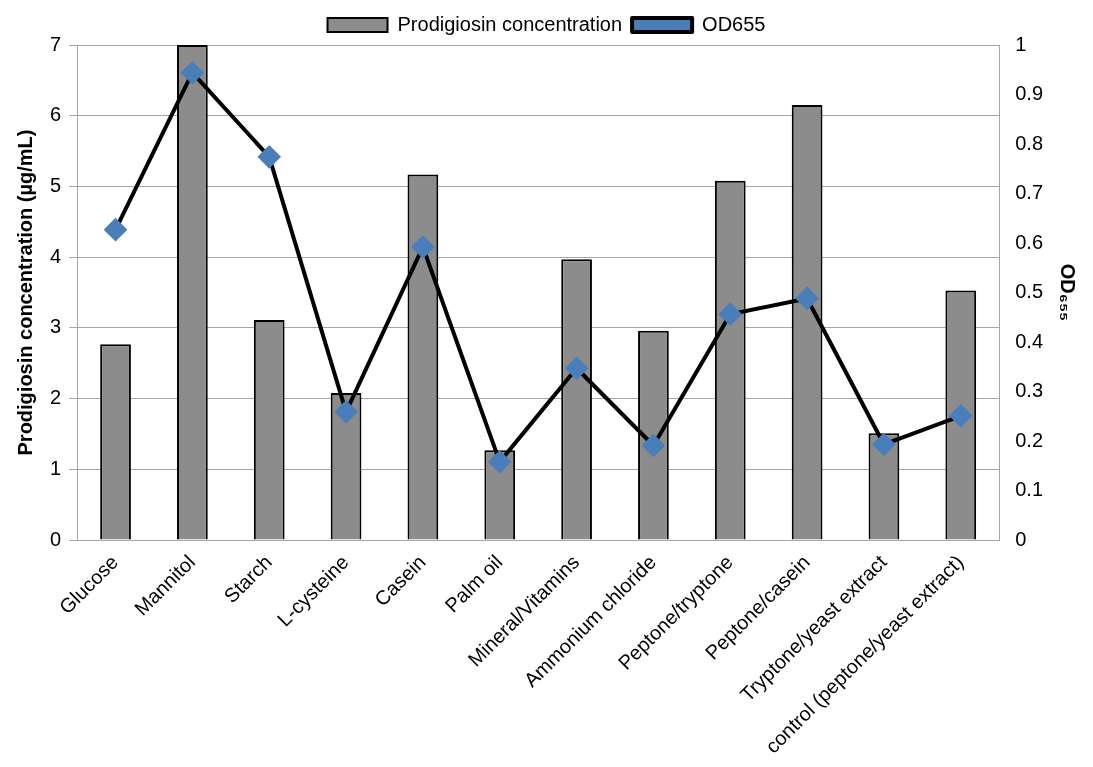 This screenshot has width=1093, height=767. What do you see at coordinates (1029, 192) in the screenshot?
I see `y2-tick-label: 0.7` at bounding box center [1029, 192].